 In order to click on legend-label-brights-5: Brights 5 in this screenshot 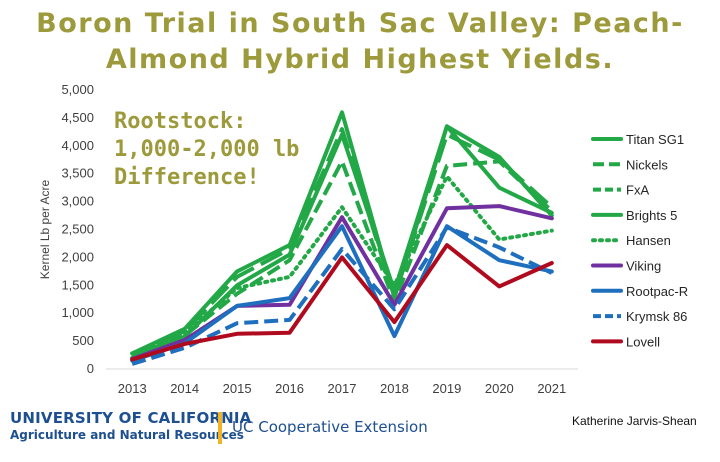, I will do `click(651, 215)`.